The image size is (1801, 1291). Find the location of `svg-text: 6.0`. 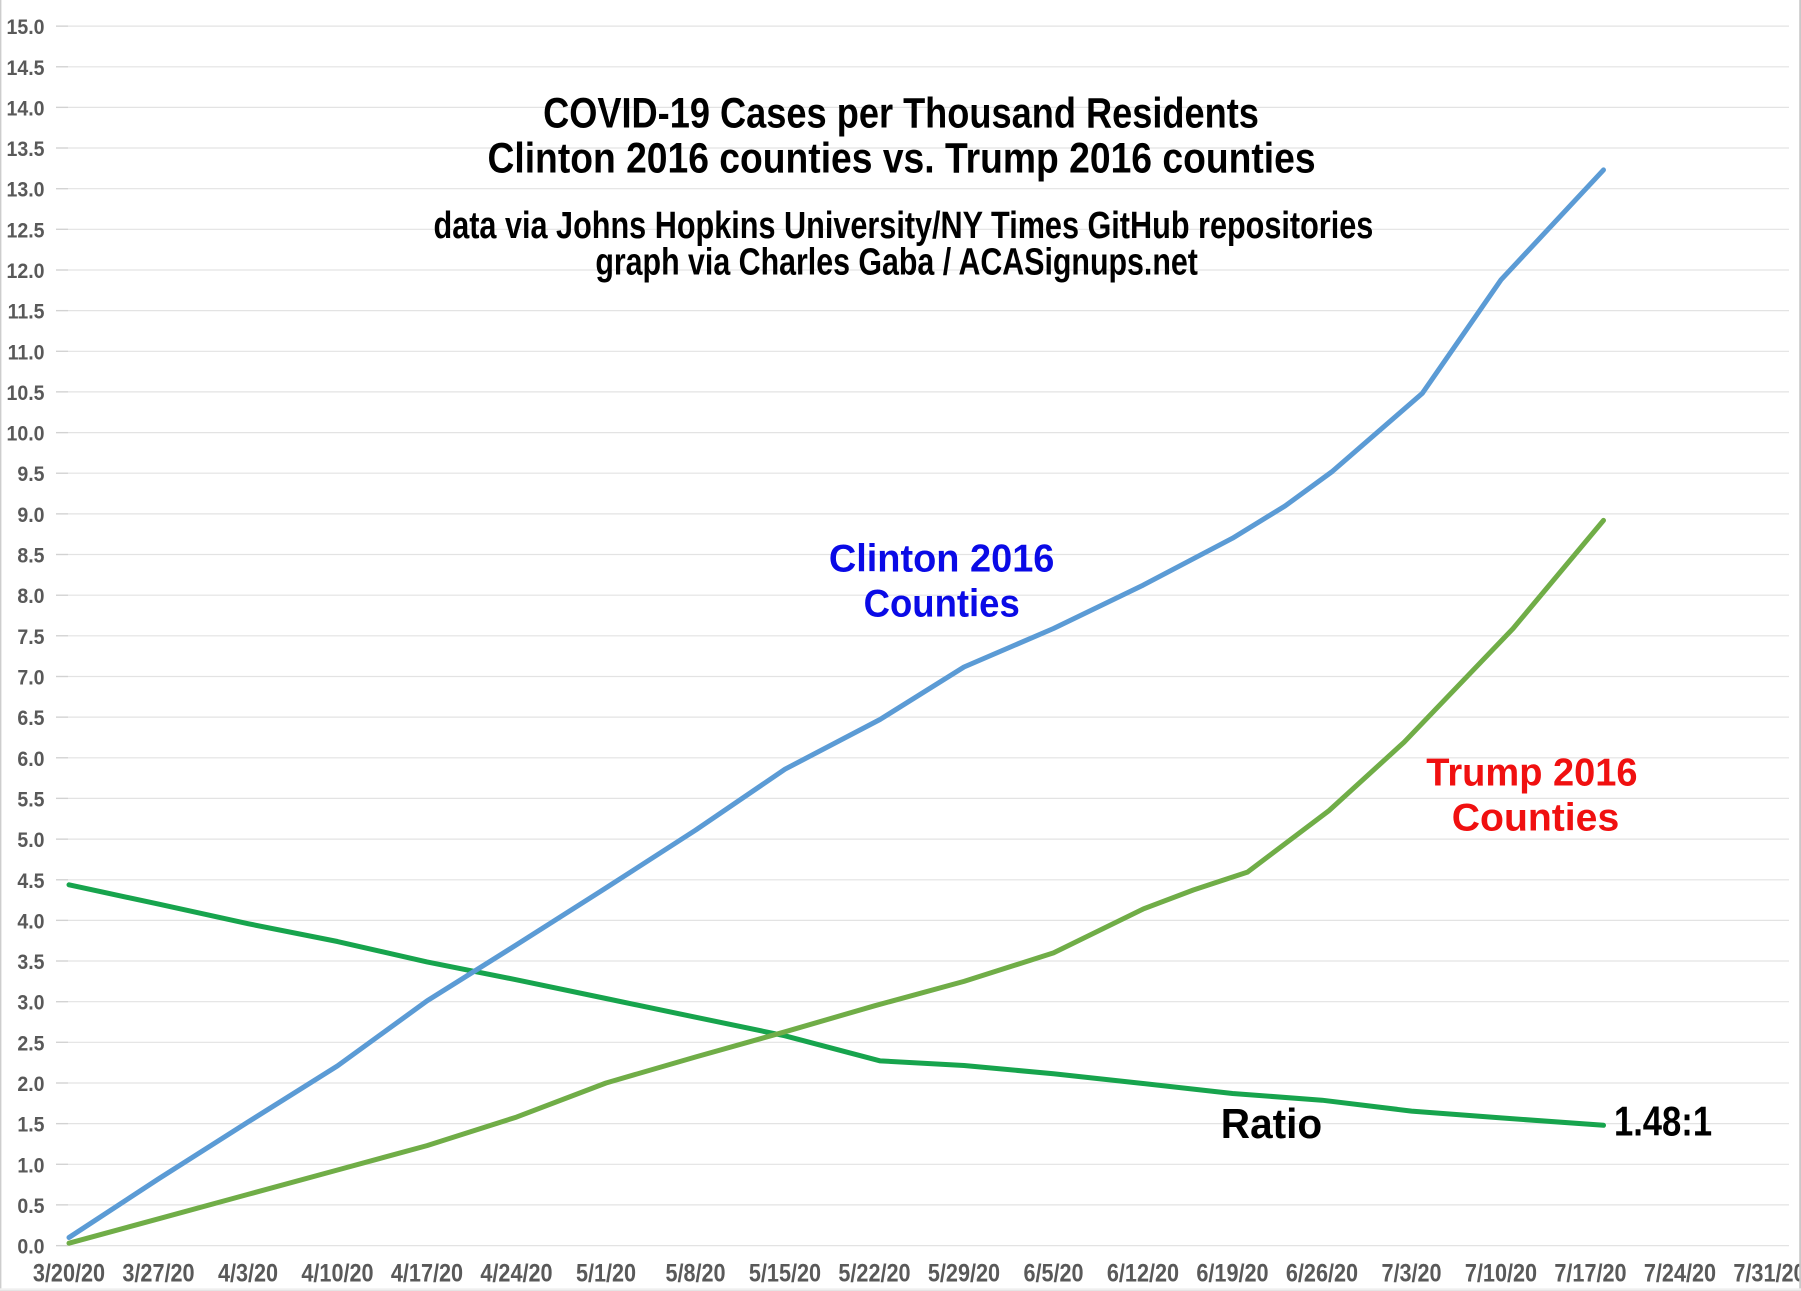

svg-text: 6.0 is located at coordinates (30, 759).